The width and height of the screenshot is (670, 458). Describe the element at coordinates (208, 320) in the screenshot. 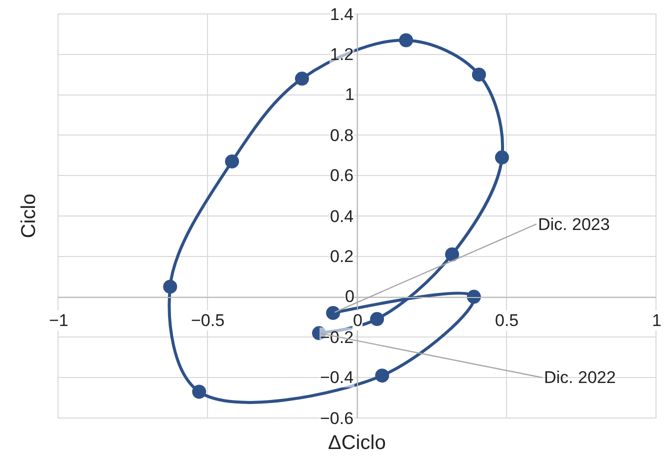

I see `x-tick-label: −0.5` at that location.